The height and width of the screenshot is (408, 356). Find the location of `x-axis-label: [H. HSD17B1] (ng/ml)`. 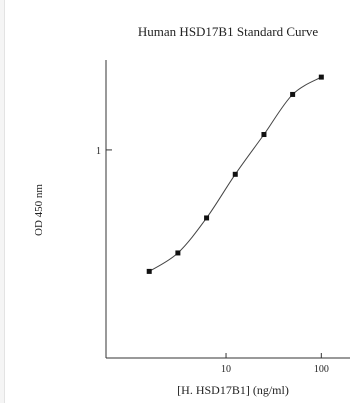

x-axis-label: [H. HSD17B1] (ng/ml) is located at coordinates (233, 390).